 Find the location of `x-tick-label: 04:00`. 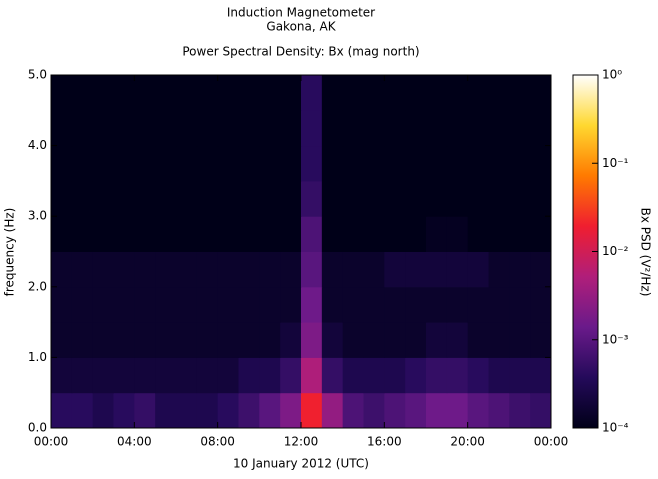

x-tick-label: 04:00 is located at coordinates (134, 442).